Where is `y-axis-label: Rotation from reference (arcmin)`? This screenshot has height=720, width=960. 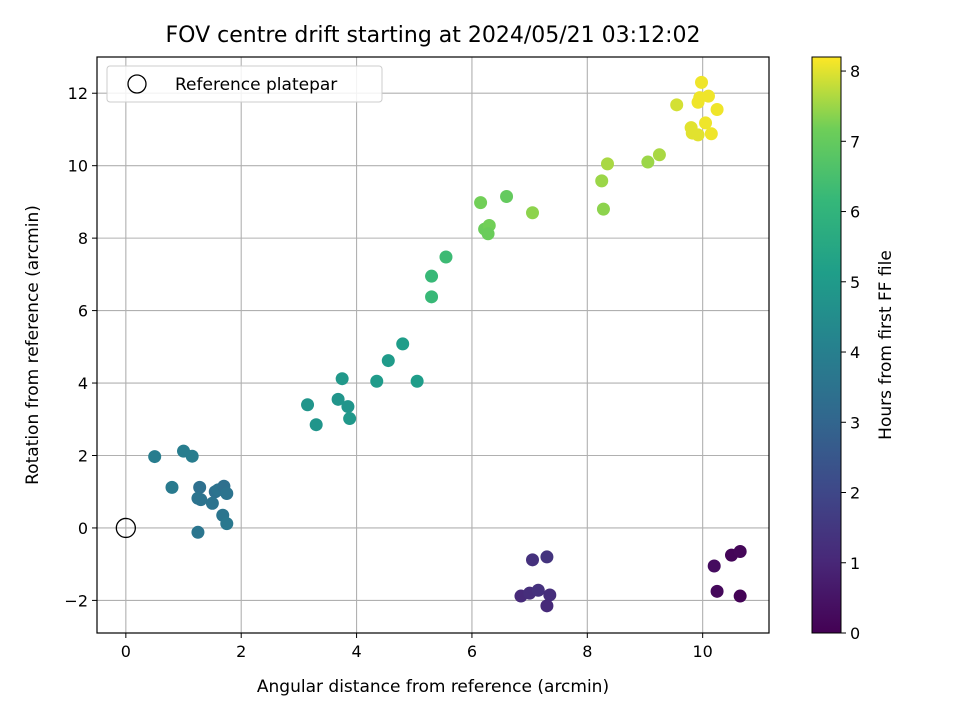
y-axis-label: Rotation from reference (arcmin) is located at coordinates (33, 345).